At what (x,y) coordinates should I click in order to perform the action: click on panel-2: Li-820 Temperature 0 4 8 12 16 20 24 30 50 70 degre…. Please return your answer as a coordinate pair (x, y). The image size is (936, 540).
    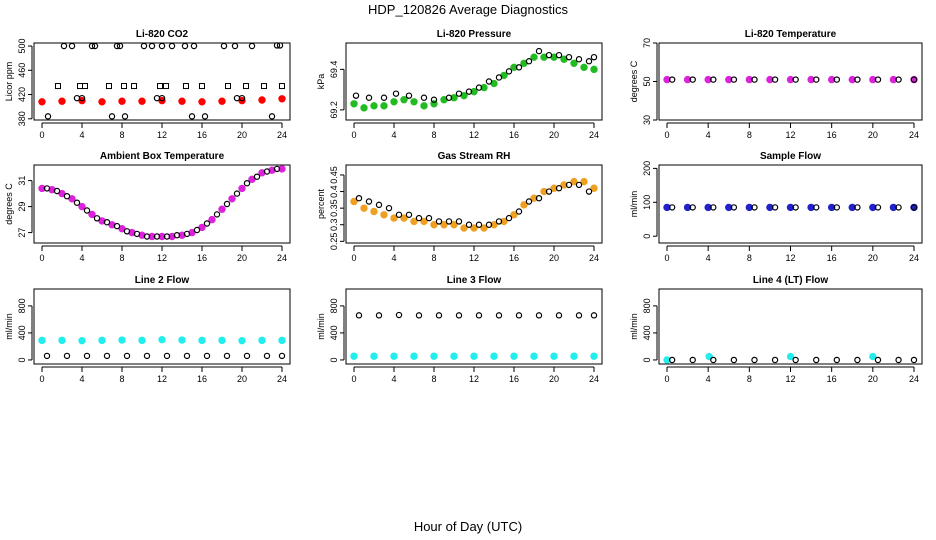
    Looking at the image, I should click on (776, 84).